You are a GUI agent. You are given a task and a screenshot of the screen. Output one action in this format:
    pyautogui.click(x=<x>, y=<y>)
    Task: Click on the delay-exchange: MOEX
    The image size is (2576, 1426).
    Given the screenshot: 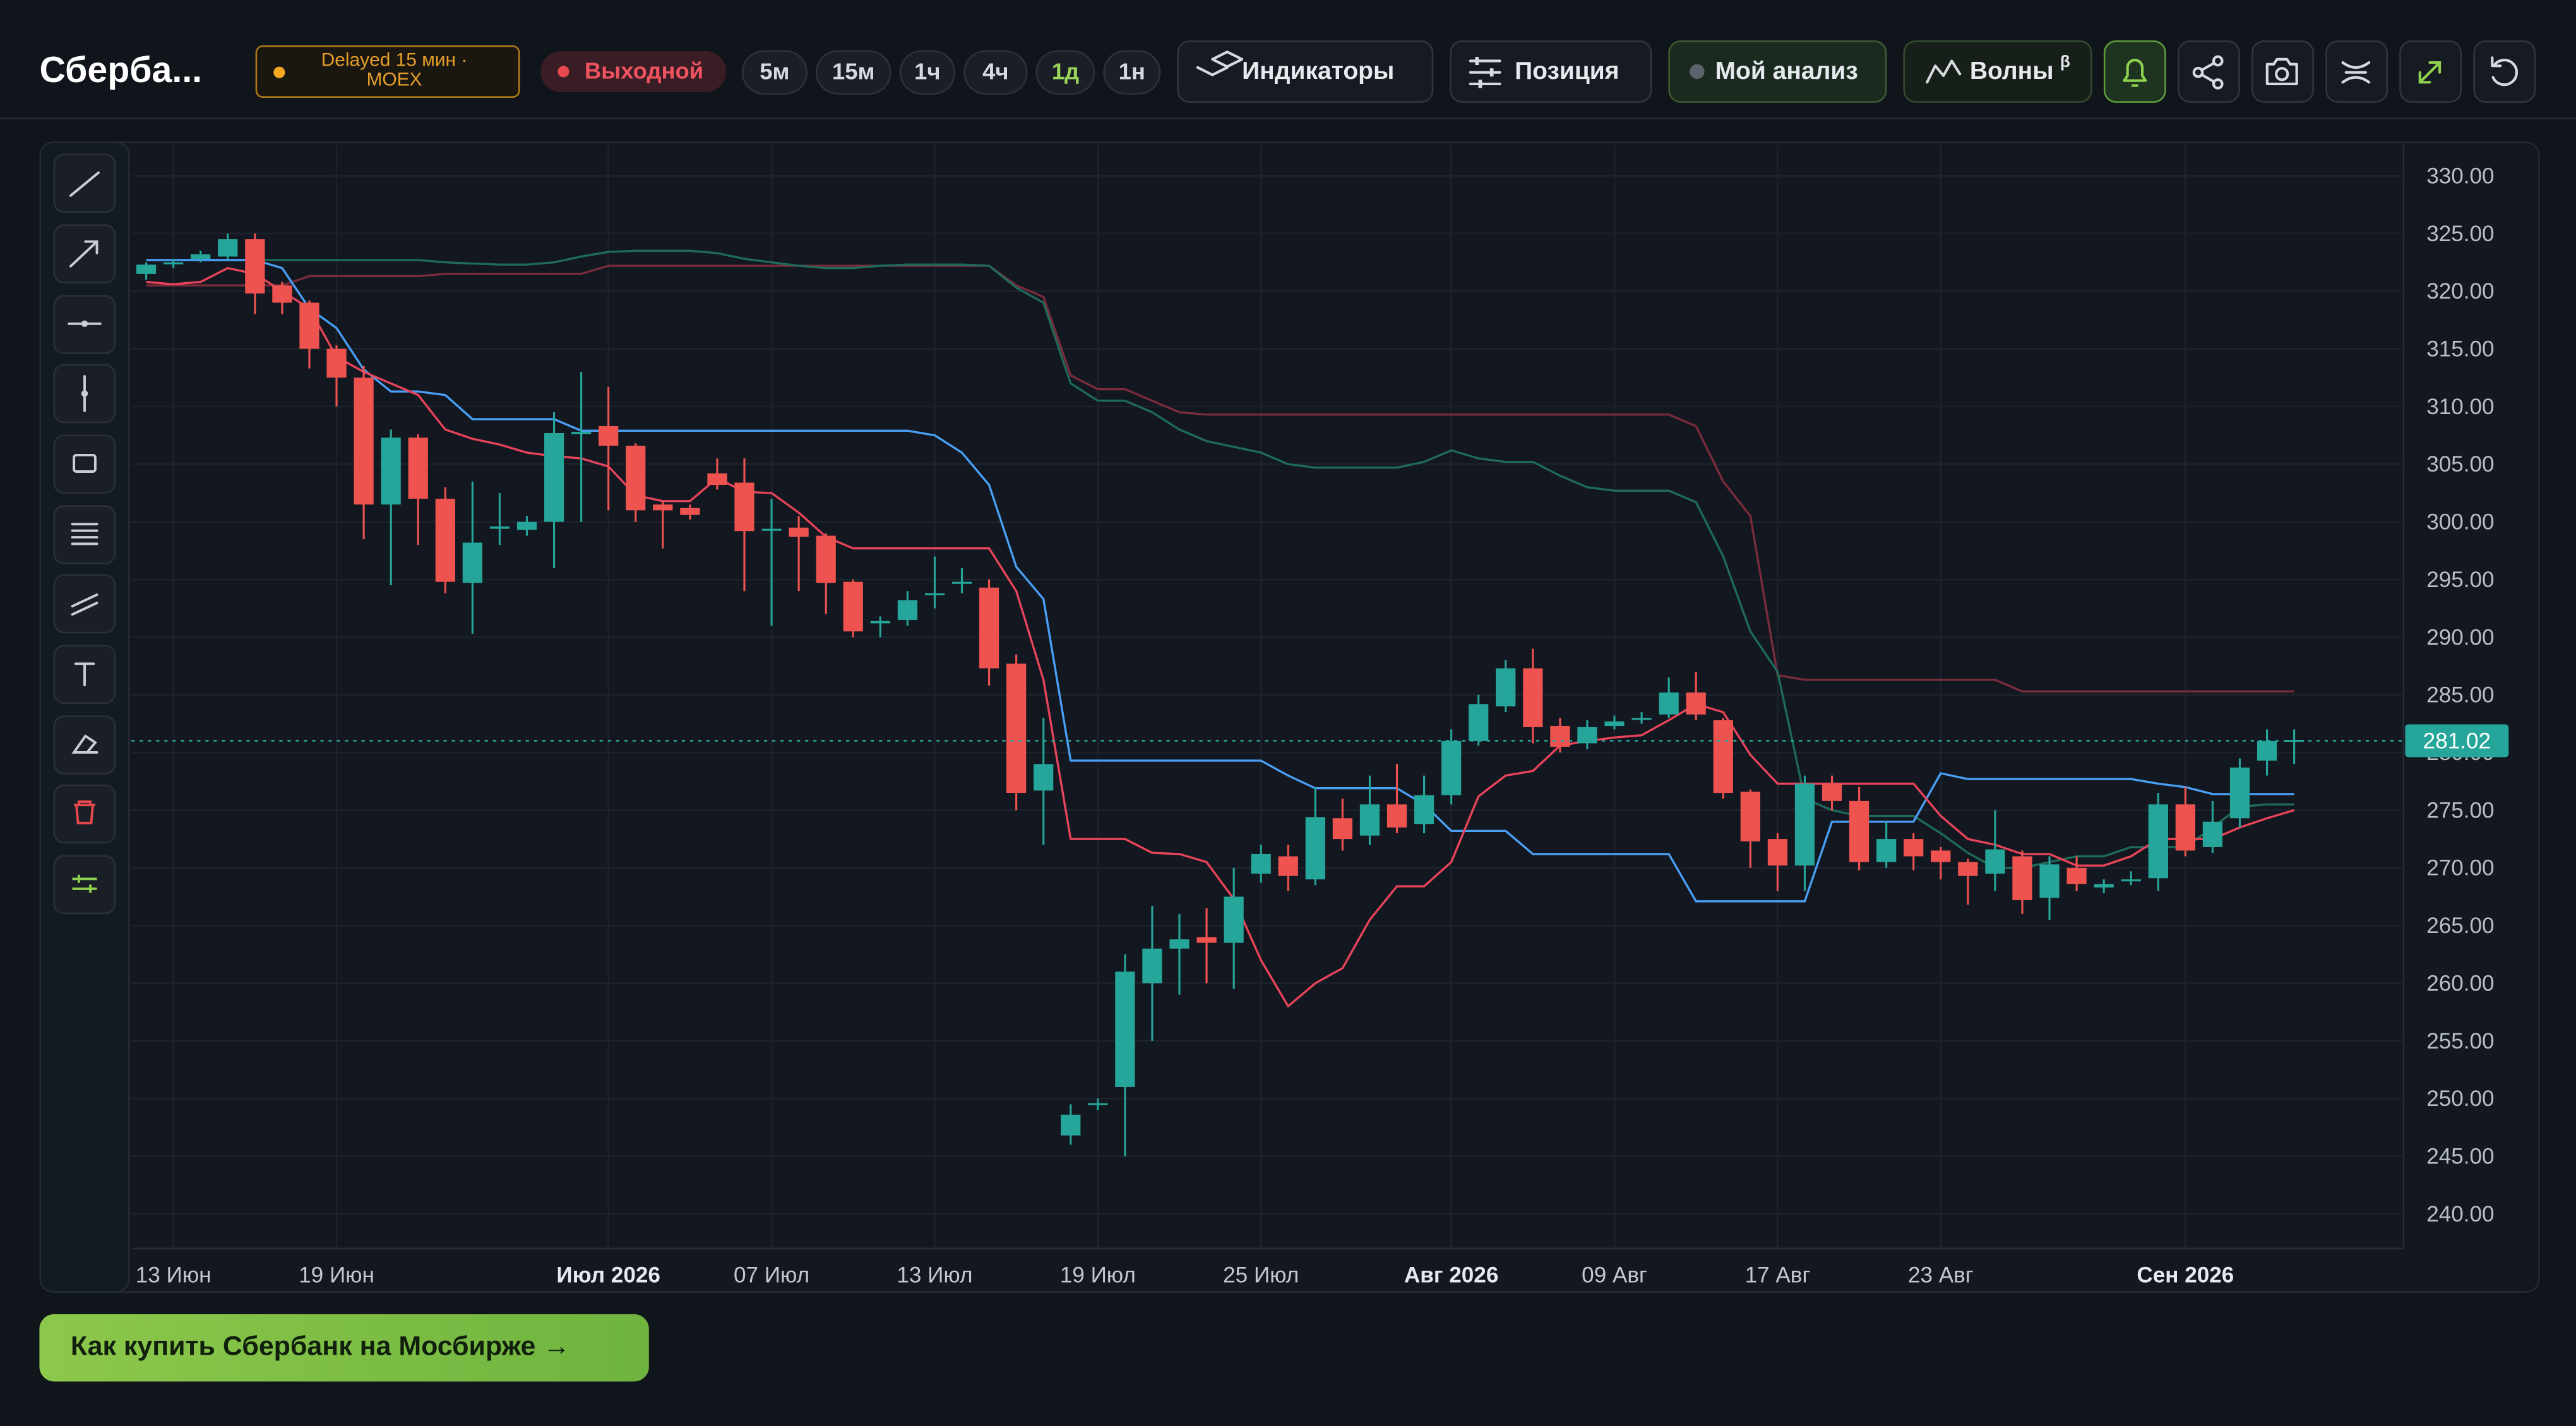 What is the action you would take?
    pyautogui.click(x=394, y=79)
    